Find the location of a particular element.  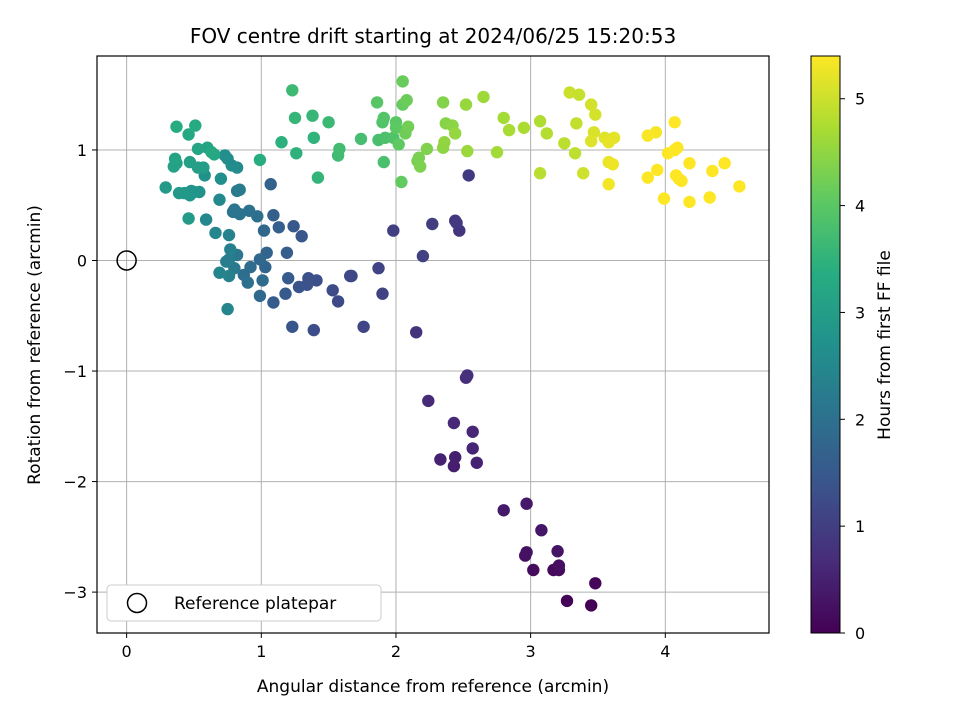

y-axis-label: Rotation from reference (arcmin) is located at coordinates (35, 345).